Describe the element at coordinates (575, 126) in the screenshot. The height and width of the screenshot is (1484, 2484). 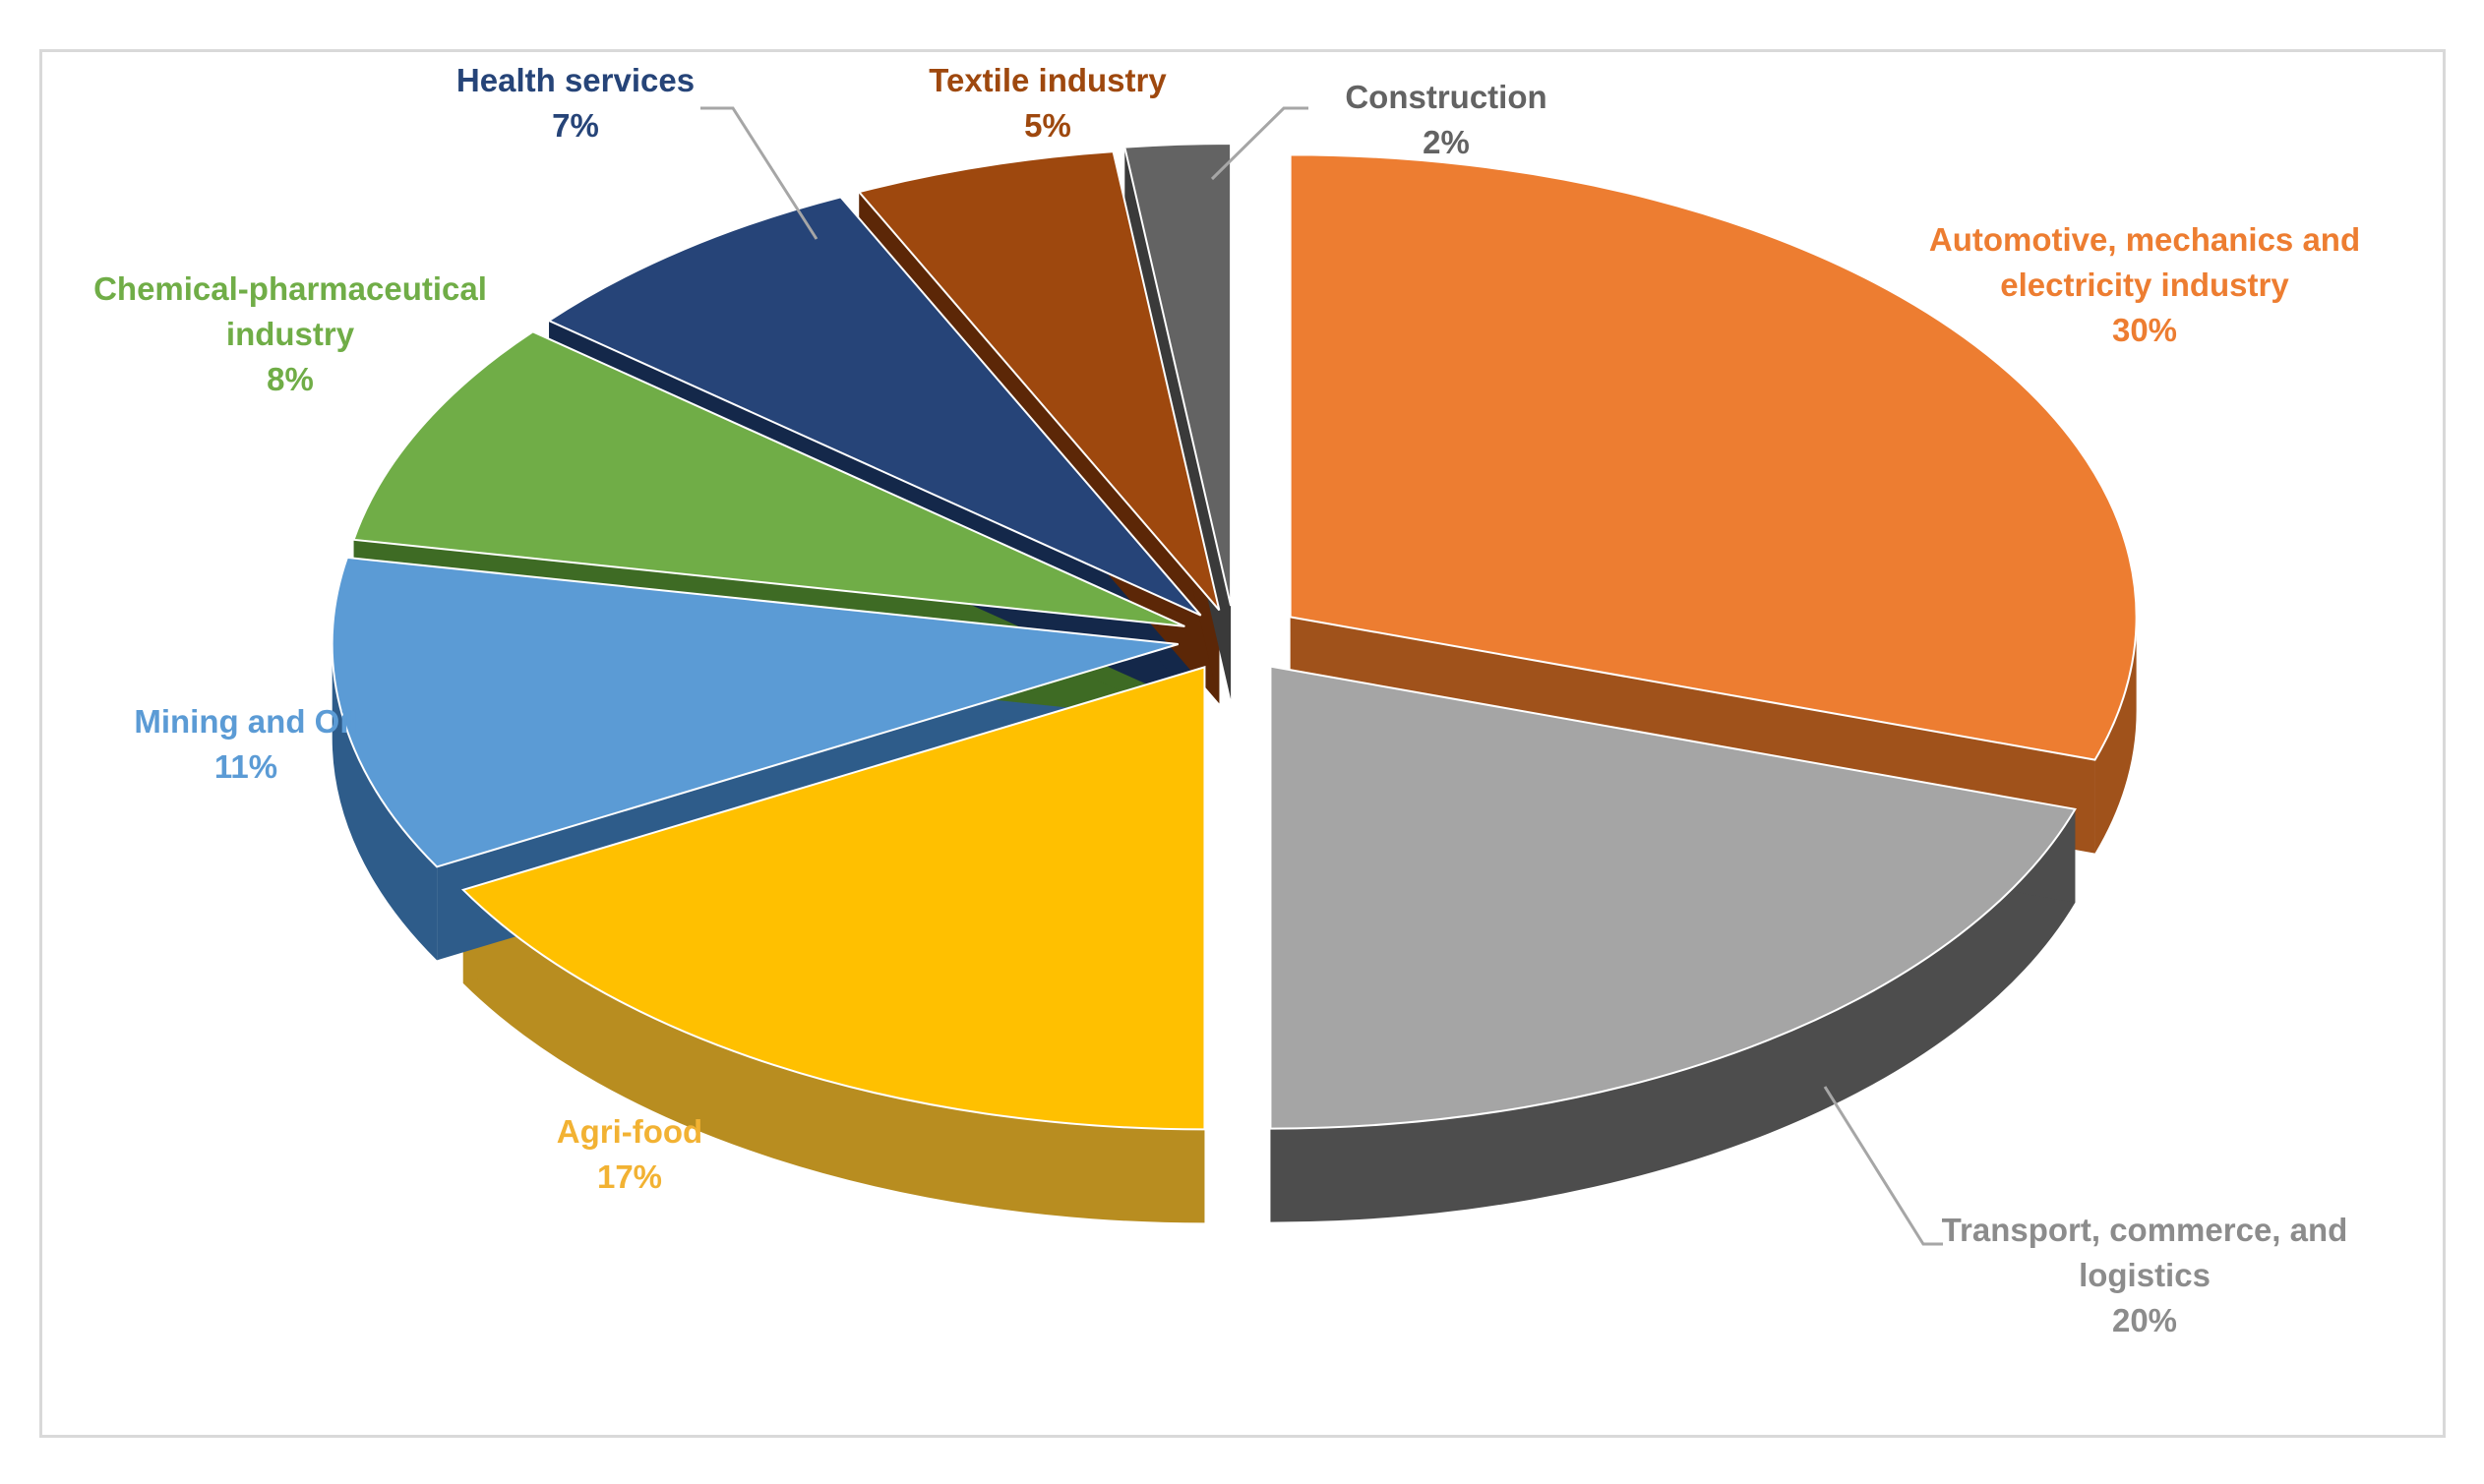
I see `data-label-percent: 7%` at that location.